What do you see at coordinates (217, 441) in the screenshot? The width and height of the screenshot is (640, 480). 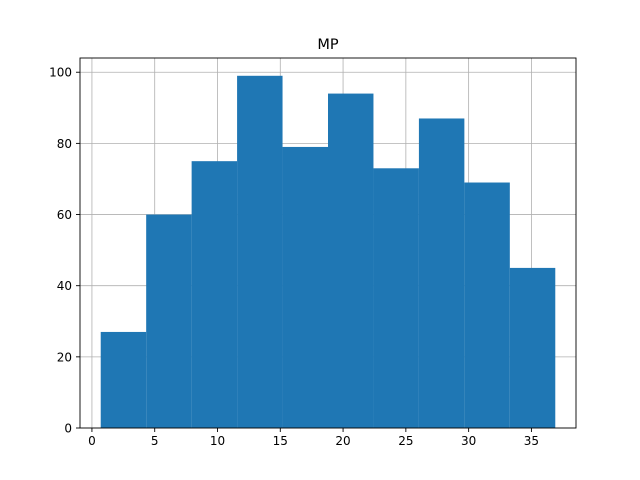 I see `x-tick-label: 10` at bounding box center [217, 441].